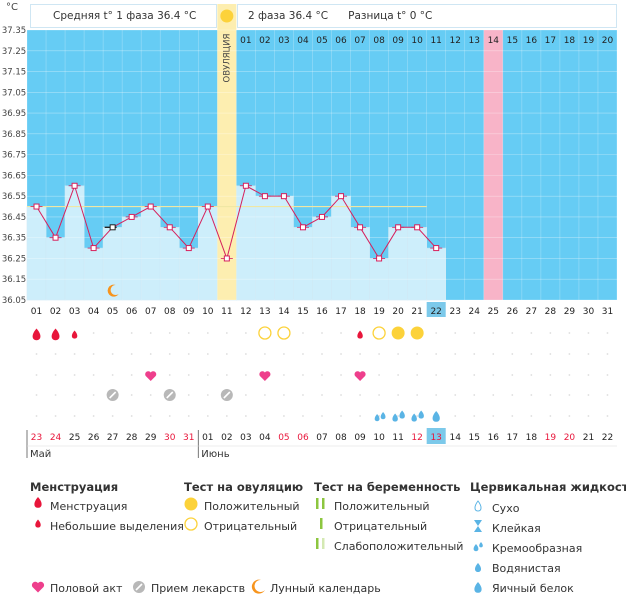 The image size is (626, 595). I want to click on y-tick-label: 36.25, so click(14, 259).